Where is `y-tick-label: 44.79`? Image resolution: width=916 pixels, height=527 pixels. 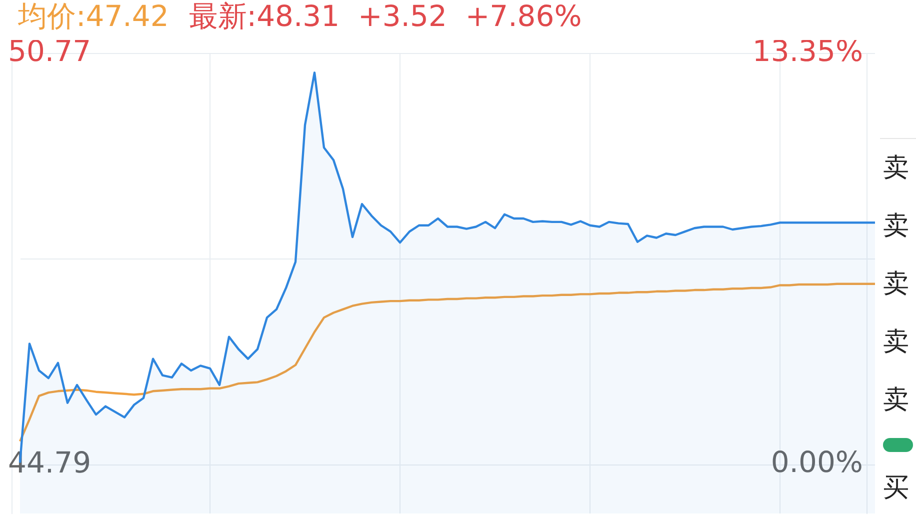 y-tick-label: 44.79 is located at coordinates (50, 462).